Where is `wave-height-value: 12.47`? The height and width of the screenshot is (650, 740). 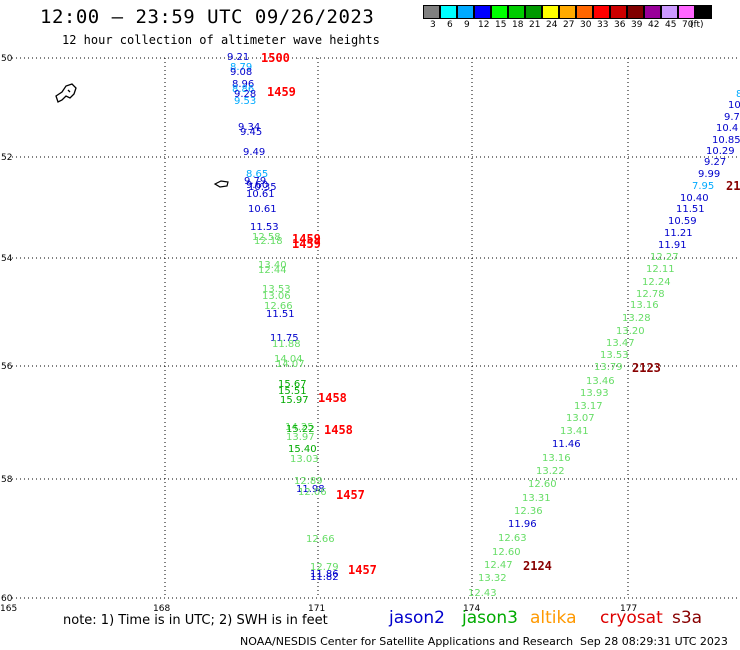
wave-height-value: 12.47 is located at coordinates (498, 565).